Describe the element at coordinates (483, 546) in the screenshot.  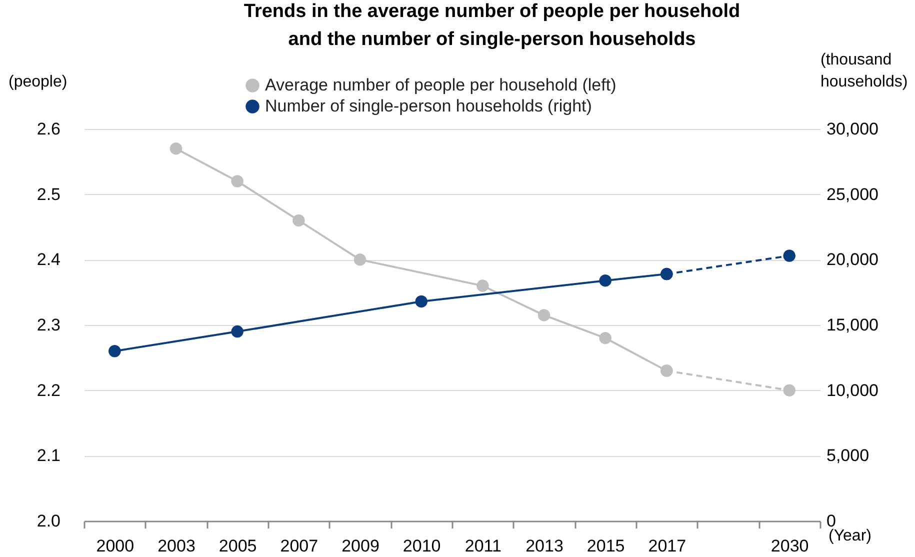
I see `x-tick-label: 2011` at that location.